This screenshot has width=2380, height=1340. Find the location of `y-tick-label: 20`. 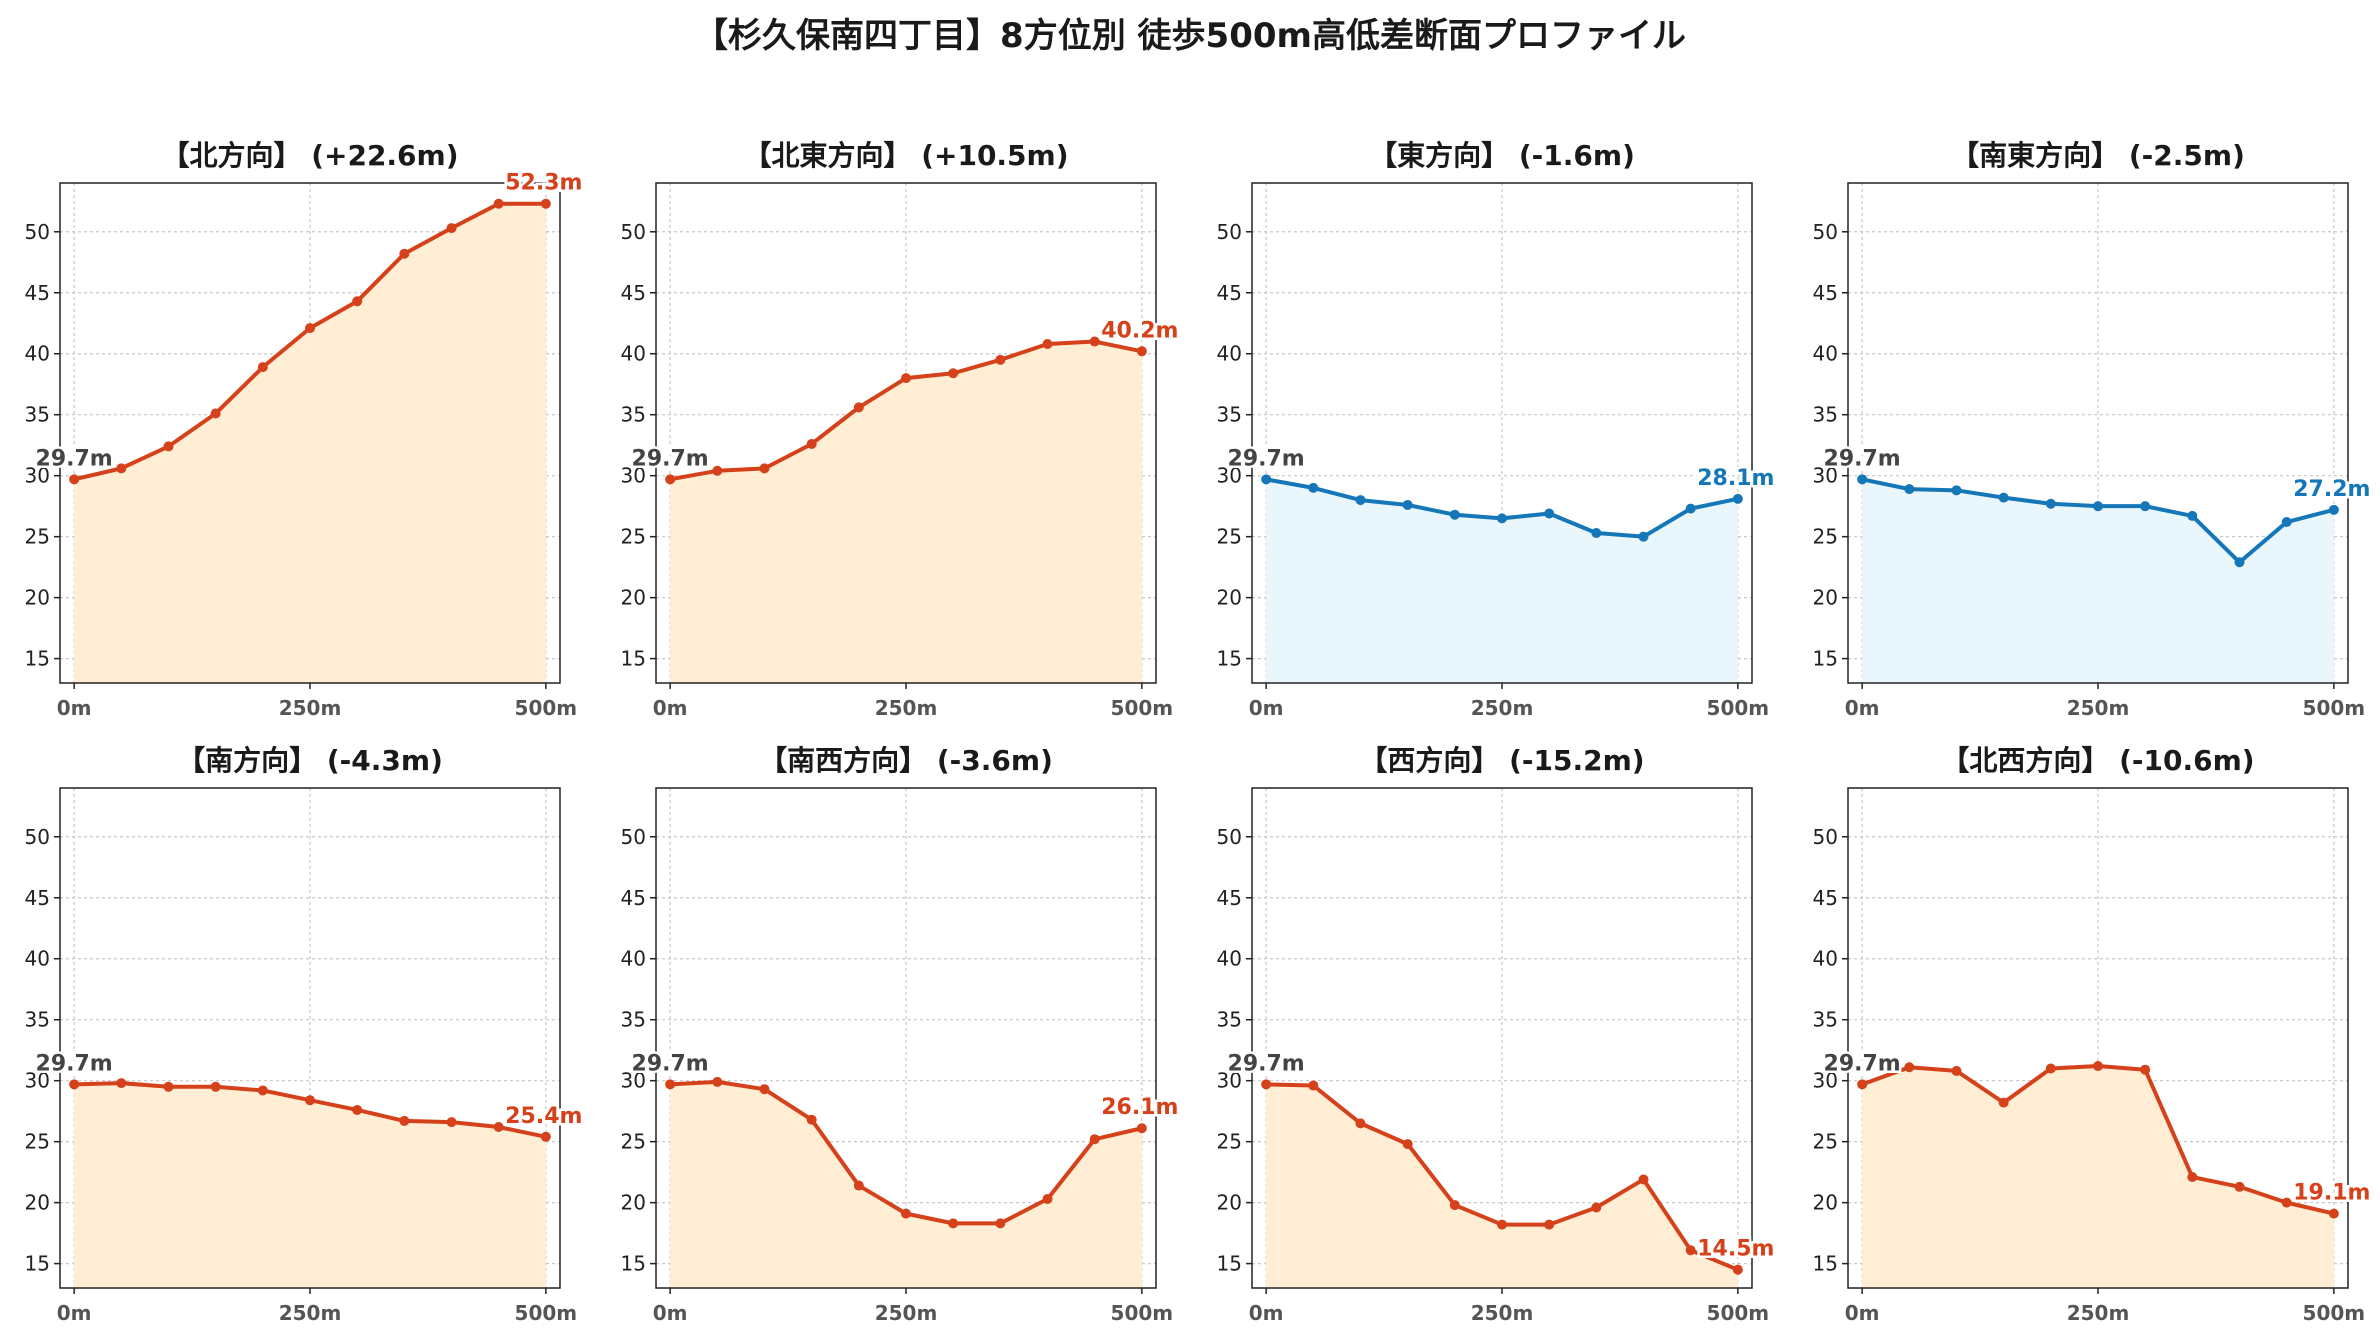

y-tick-label: 20 is located at coordinates (37, 1203).